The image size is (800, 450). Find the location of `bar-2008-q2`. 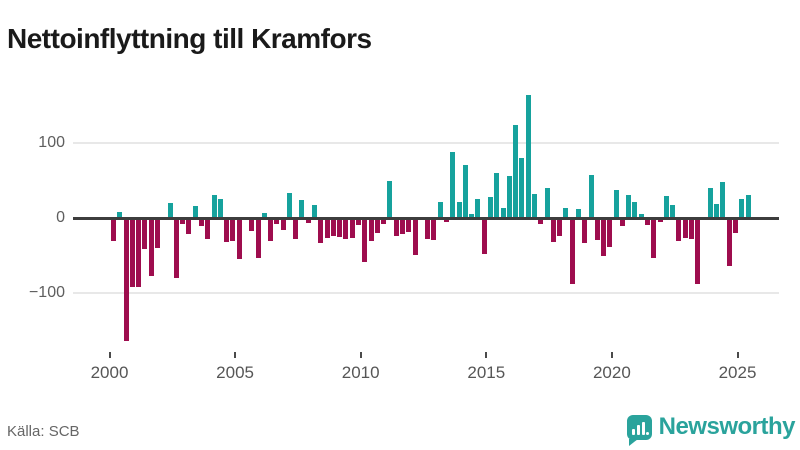

bar-2008-q2 is located at coordinates (321, 231).